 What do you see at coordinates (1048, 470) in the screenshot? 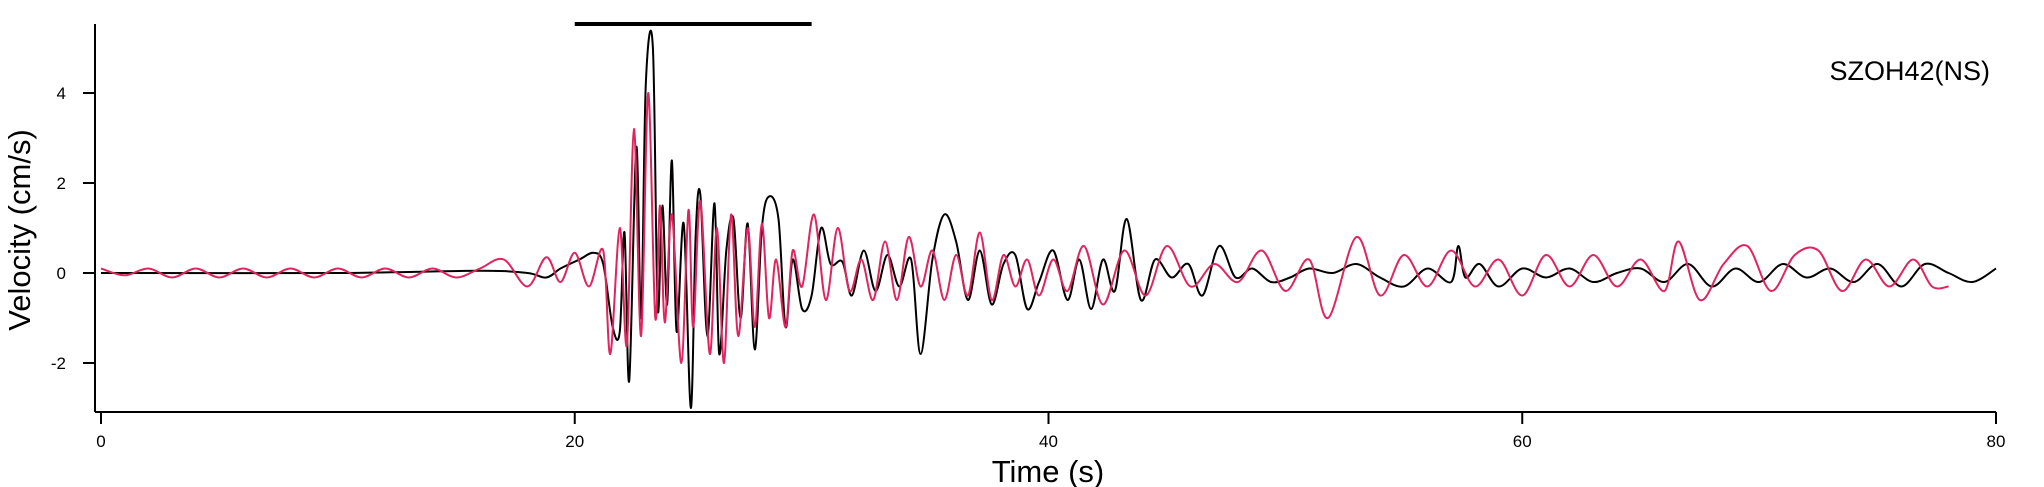
I see `x-axis-title: Time (s)` at bounding box center [1048, 470].